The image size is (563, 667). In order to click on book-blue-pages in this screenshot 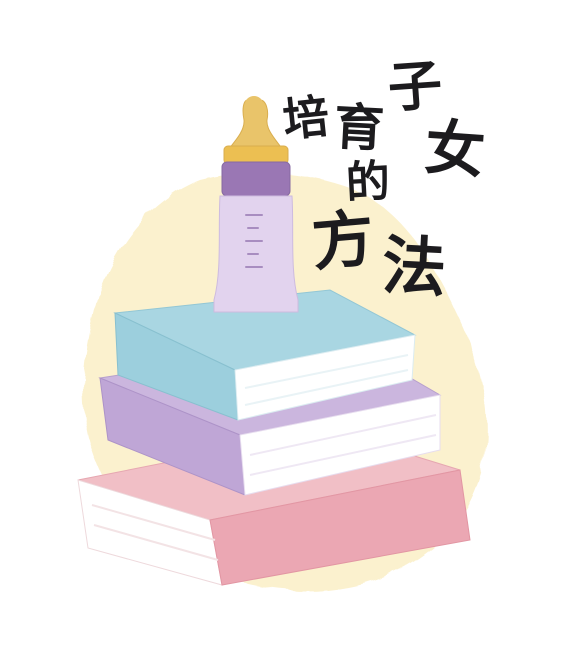, I will do `click(325, 377)`.